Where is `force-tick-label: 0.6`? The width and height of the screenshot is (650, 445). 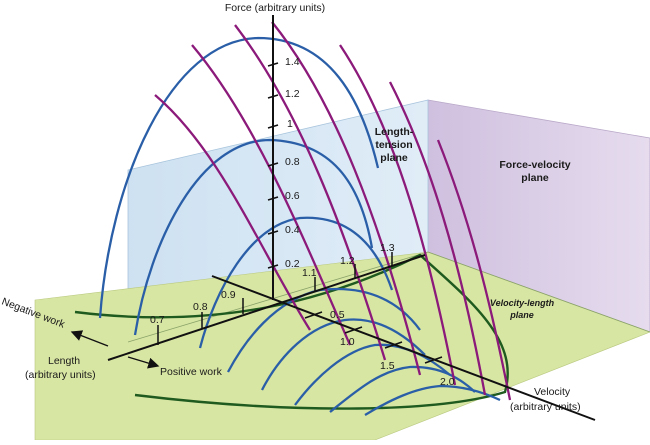 force-tick-label: 0.6 is located at coordinates (292, 196).